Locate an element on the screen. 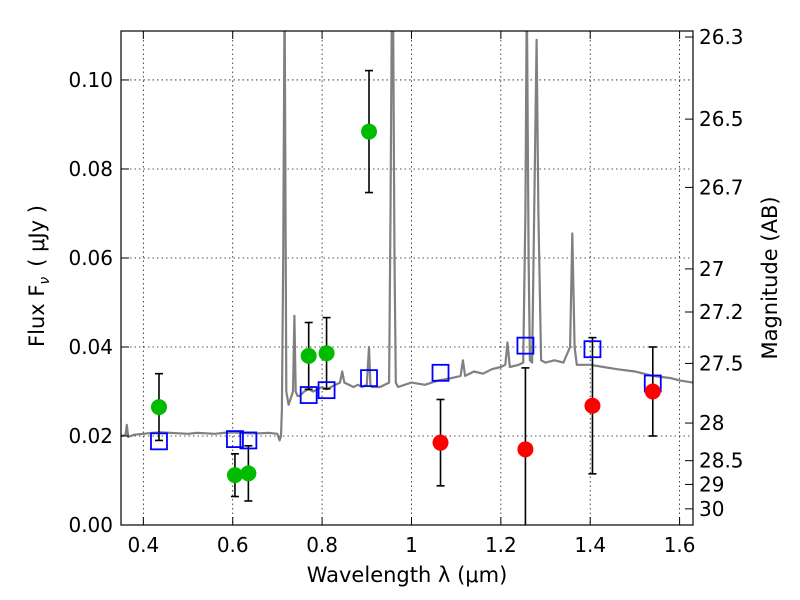 The image size is (800, 600). y2-tick-label: 27.2 is located at coordinates (721, 312).